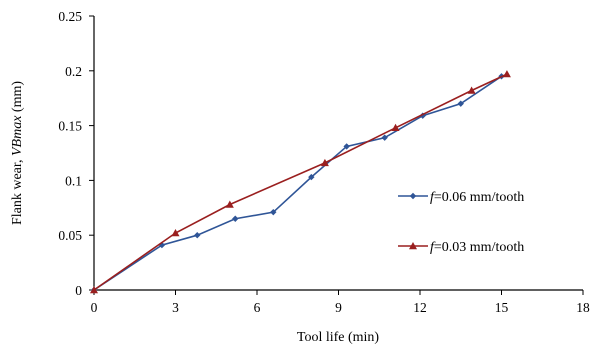  What do you see at coordinates (17, 190) in the screenshot?
I see `y-axis-title-prefix: Flank wear,` at bounding box center [17, 190].